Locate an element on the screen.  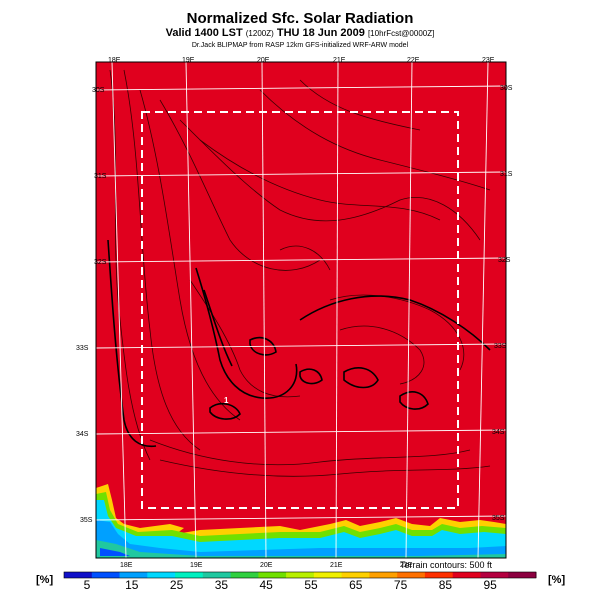
lat-label-left: 33S is located at coordinates (82, 348).